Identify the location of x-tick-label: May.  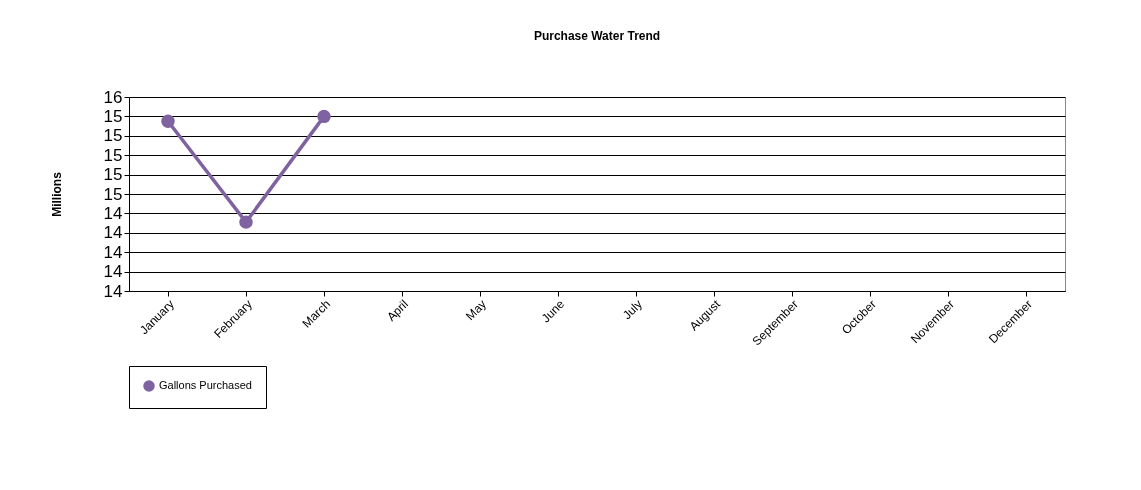
(476, 310).